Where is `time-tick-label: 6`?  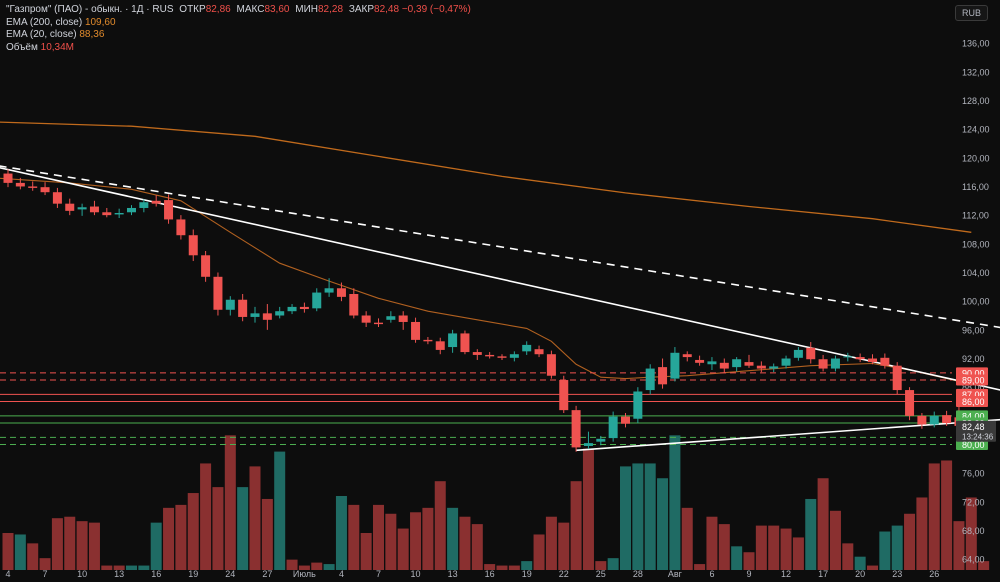
time-tick-label: 6 is located at coordinates (711, 574).